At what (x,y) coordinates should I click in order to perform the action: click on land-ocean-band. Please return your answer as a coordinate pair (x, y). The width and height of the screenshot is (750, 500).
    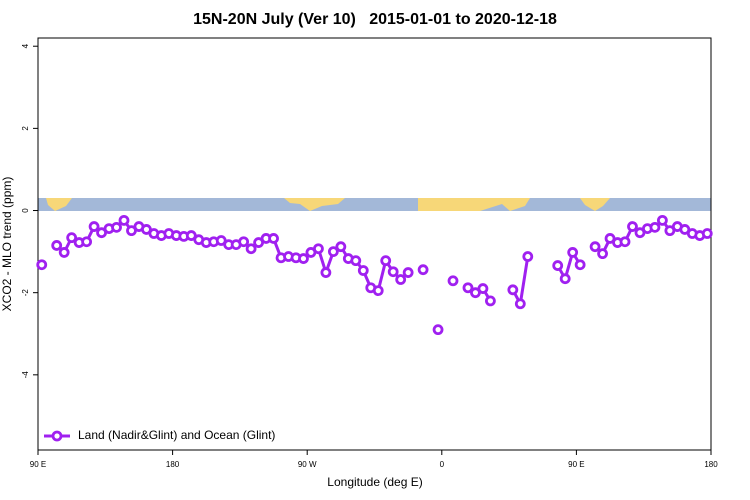
    Looking at the image, I should click on (374, 204).